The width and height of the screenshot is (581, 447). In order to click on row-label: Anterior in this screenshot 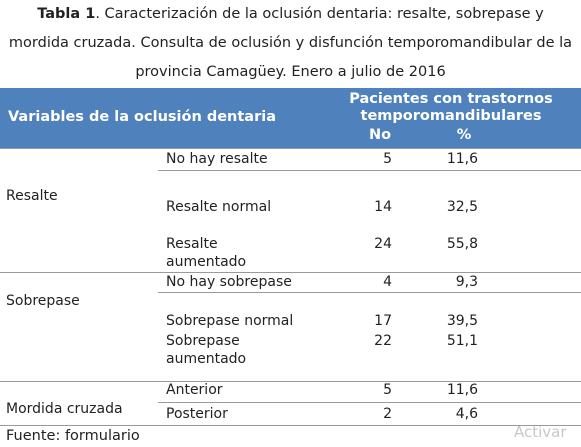, I will do `click(194, 390)`.